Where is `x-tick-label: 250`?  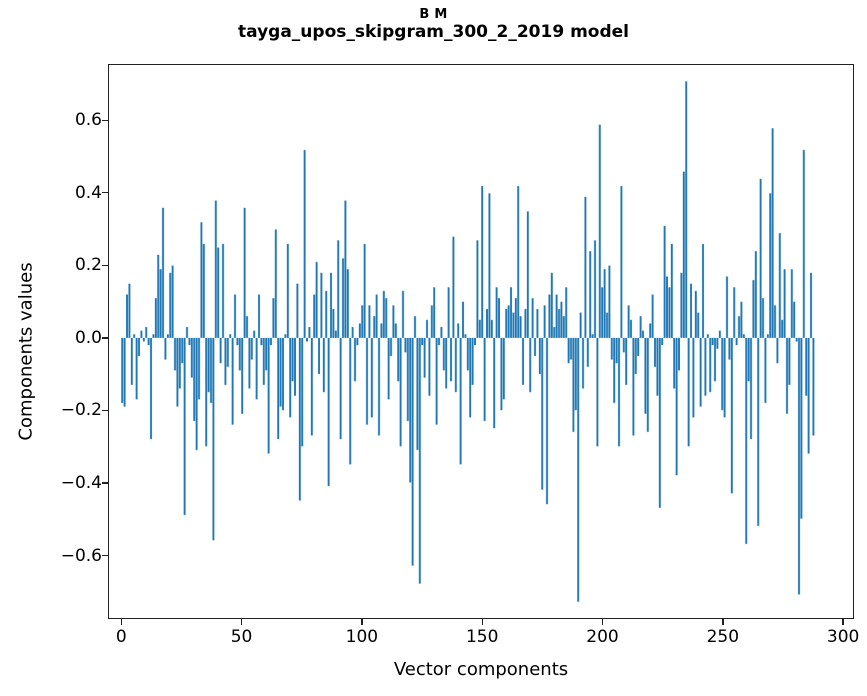 x-tick-label: 250 is located at coordinates (723, 637).